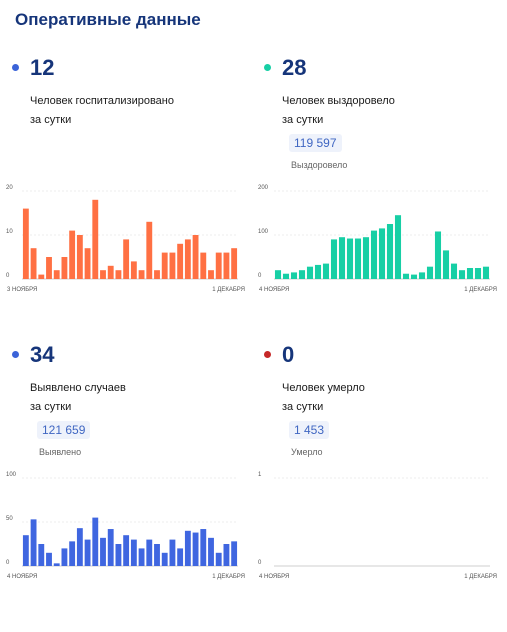 Image resolution: width=507 pixels, height=632 pixels. What do you see at coordinates (338, 101) in the screenshot?
I see `description-line-1: Человек выздоровело` at bounding box center [338, 101].